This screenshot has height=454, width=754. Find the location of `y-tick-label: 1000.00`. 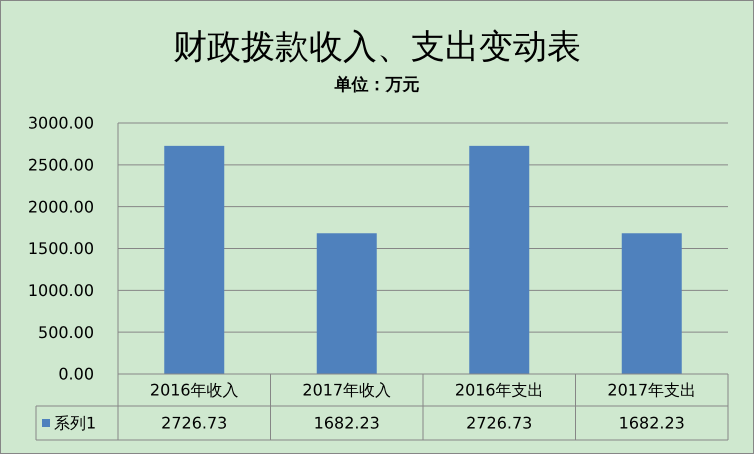

y-tick-label: 1000.00 is located at coordinates (61, 290).